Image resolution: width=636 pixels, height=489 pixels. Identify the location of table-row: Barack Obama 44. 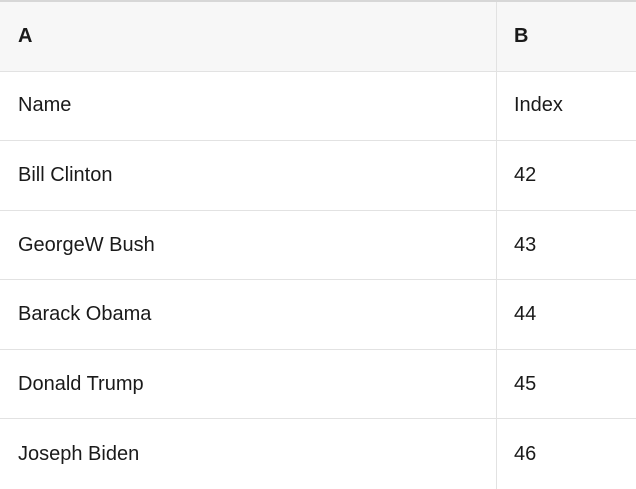
(318, 315).